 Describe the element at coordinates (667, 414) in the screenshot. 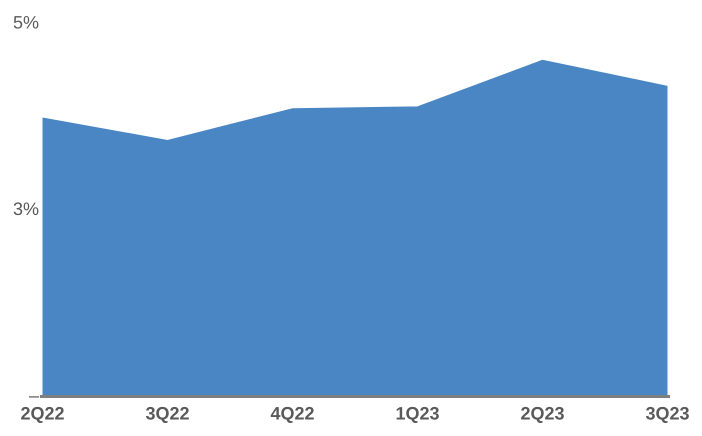

I see `x-tick-label: 3Q23` at that location.